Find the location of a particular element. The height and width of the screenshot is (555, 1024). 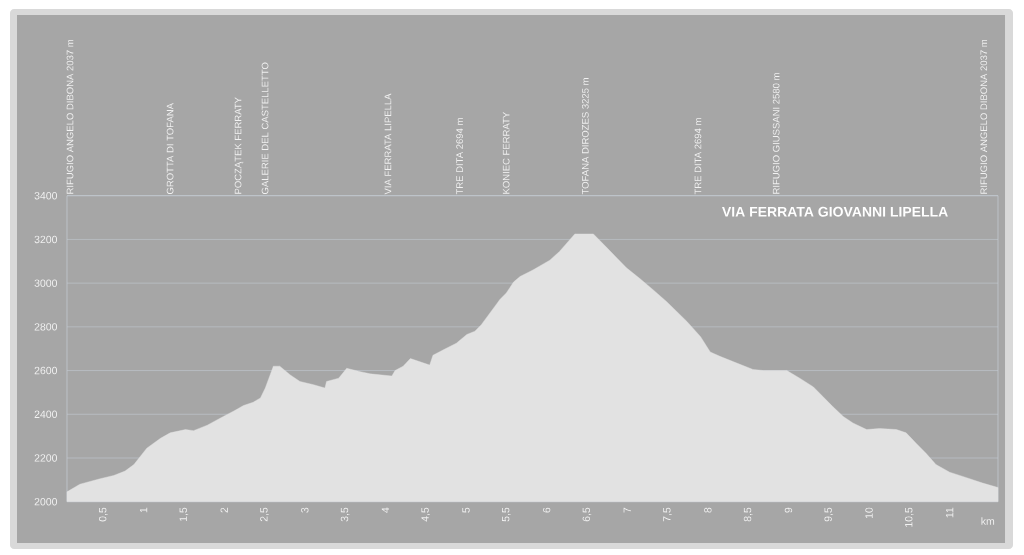

x-tick-label: 3,5 is located at coordinates (345, 514).